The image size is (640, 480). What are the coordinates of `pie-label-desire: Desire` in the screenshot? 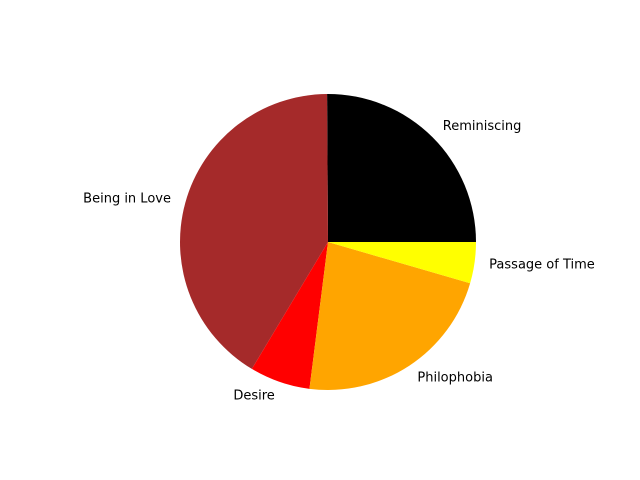 It's located at (253, 395).